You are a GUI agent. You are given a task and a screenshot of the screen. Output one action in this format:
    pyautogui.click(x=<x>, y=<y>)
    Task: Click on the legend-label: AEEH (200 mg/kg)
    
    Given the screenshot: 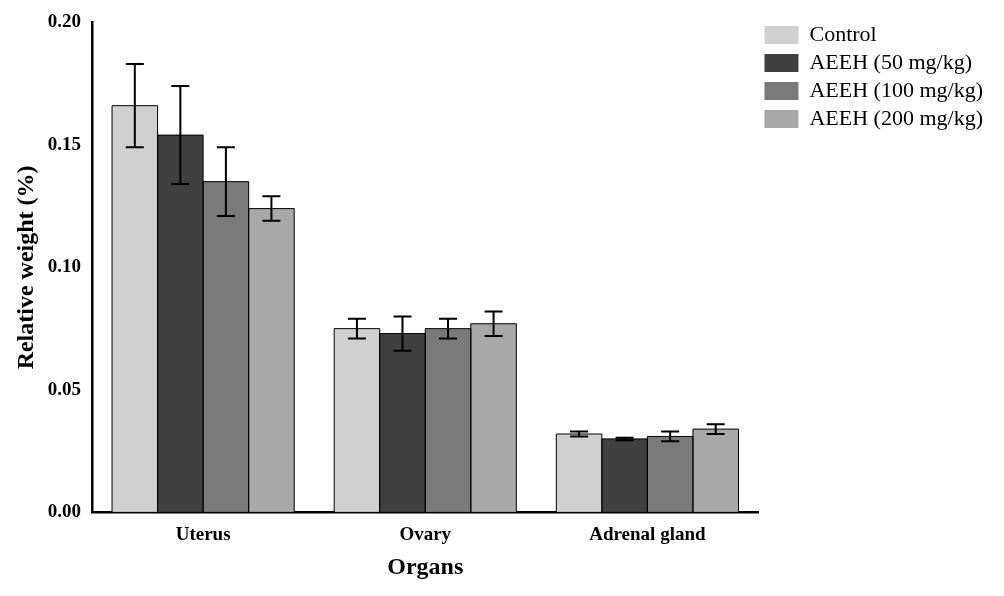 What is the action you would take?
    pyautogui.click(x=896, y=117)
    